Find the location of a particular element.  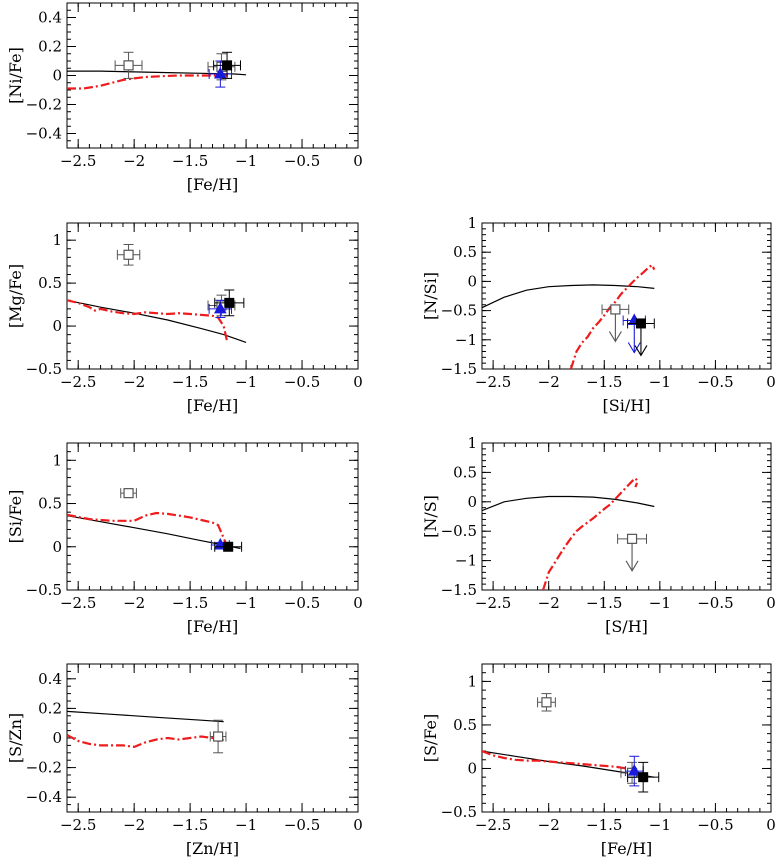

x-axis-label: [Si/H] is located at coordinates (627, 405).